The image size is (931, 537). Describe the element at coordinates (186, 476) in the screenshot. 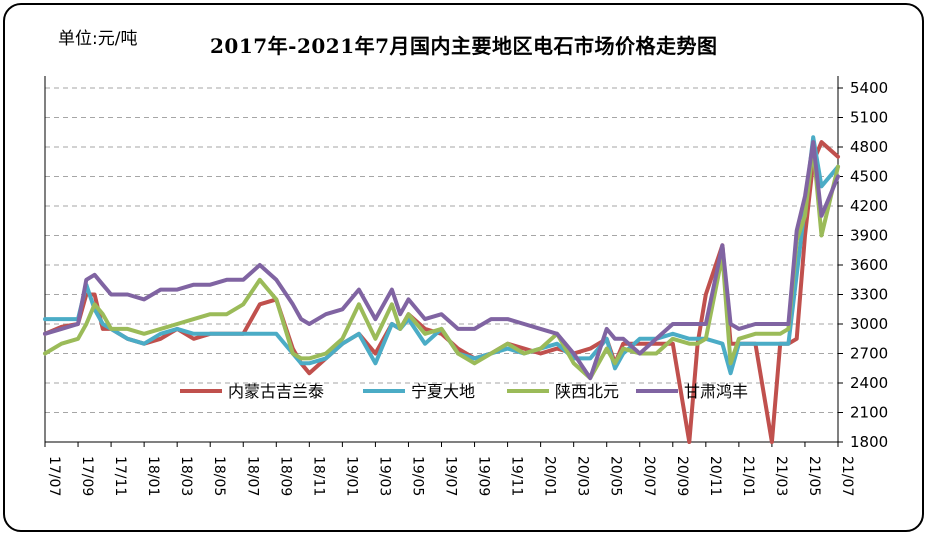

I see `x-tick-label: 18/03` at that location.